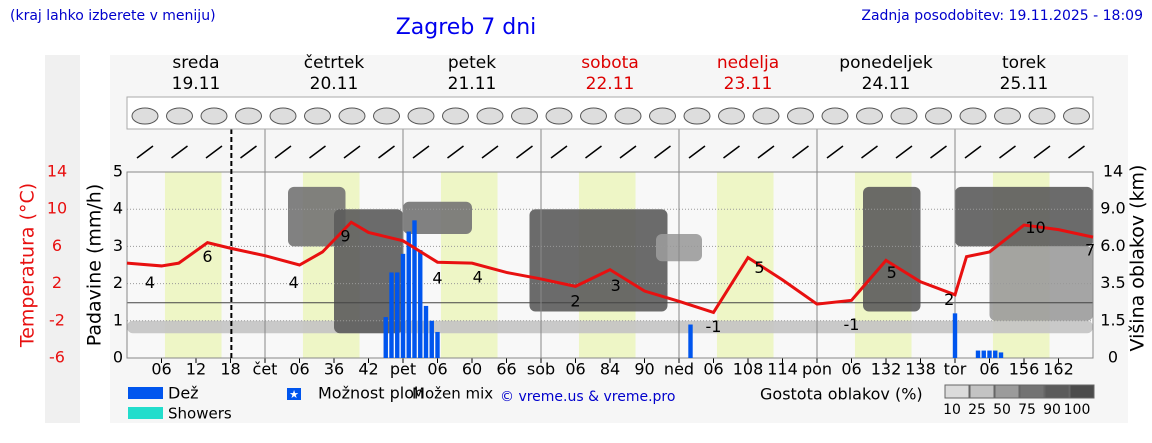 Image resolution: width=1152 pixels, height=443 pixels. What do you see at coordinates (294, 394) in the screenshot?
I see `legend-star: ★` at bounding box center [294, 394].